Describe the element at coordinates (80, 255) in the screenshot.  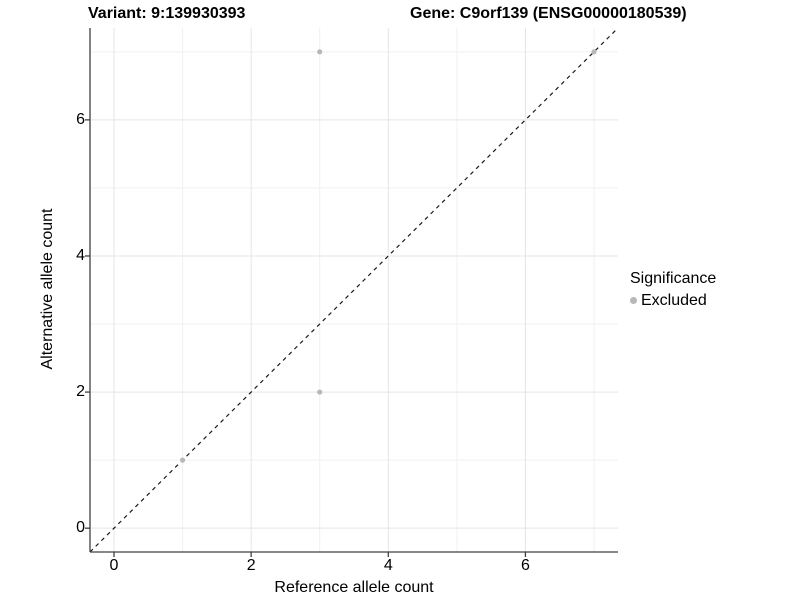
I see `y-tick-label: 4` at that location.